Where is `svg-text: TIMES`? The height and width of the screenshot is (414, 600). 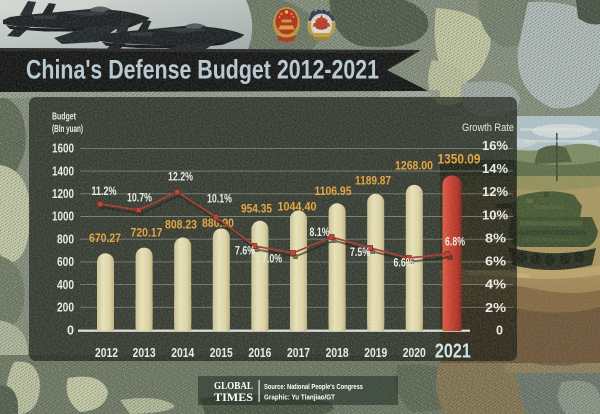 svg-text: TIMES is located at coordinates (233, 397).